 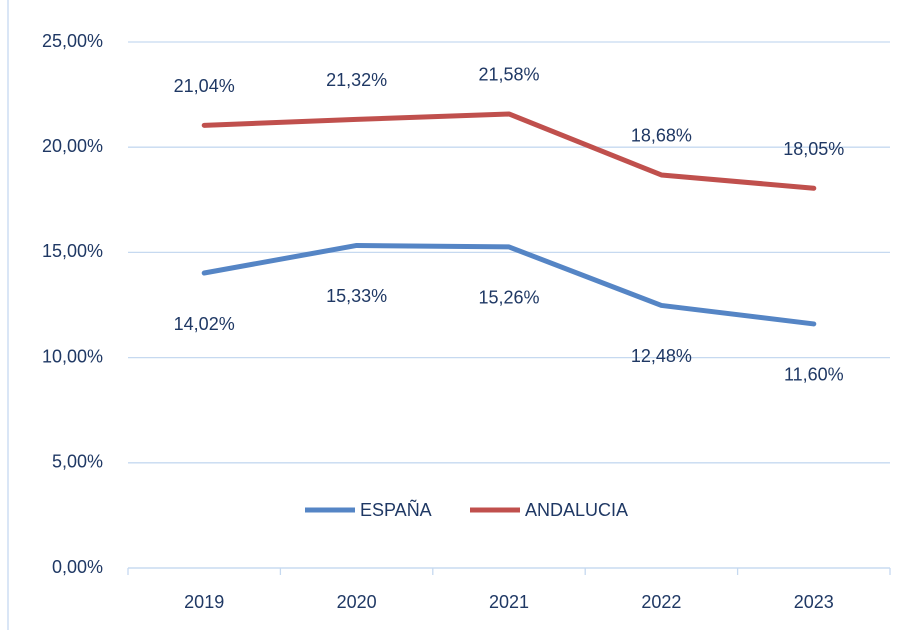 What do you see at coordinates (77, 462) in the screenshot?
I see `y-tick-label: 5,00%` at bounding box center [77, 462].